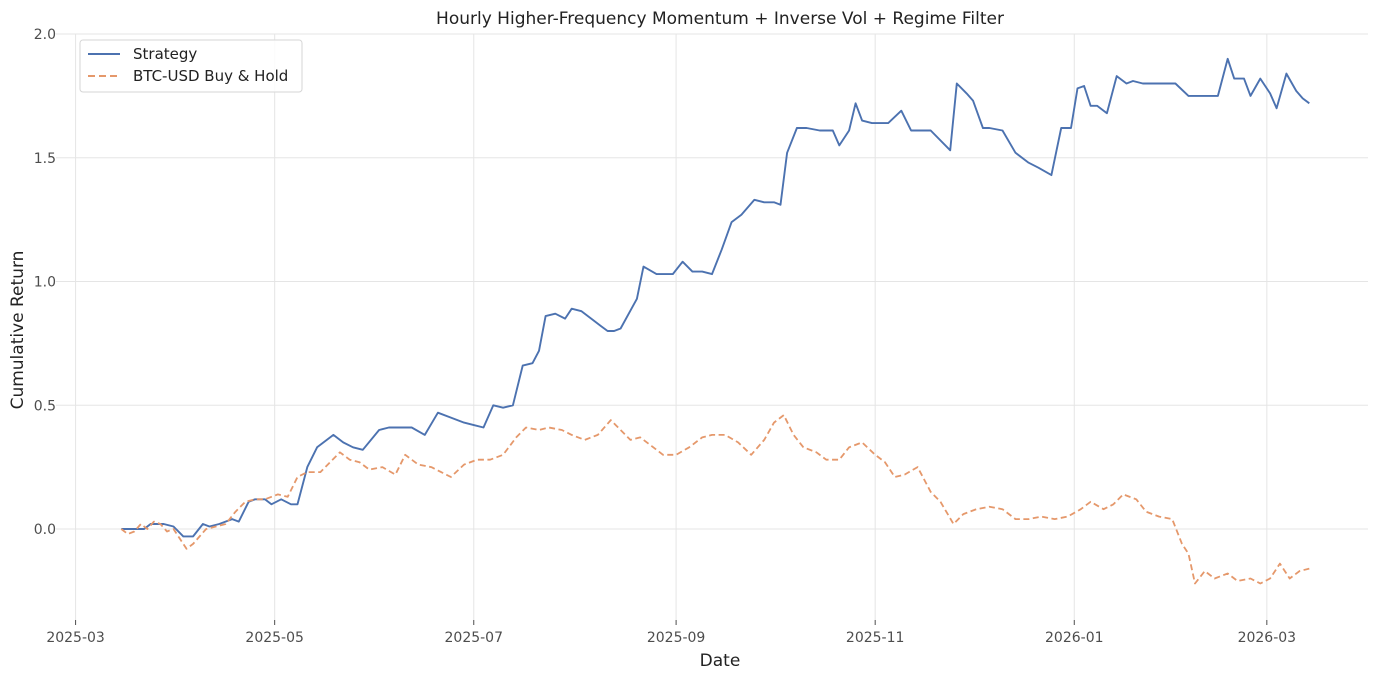 Image resolution: width=1380 pixels, height=684 pixels. I want to click on x-tick-label: 2025-03, so click(75, 638).